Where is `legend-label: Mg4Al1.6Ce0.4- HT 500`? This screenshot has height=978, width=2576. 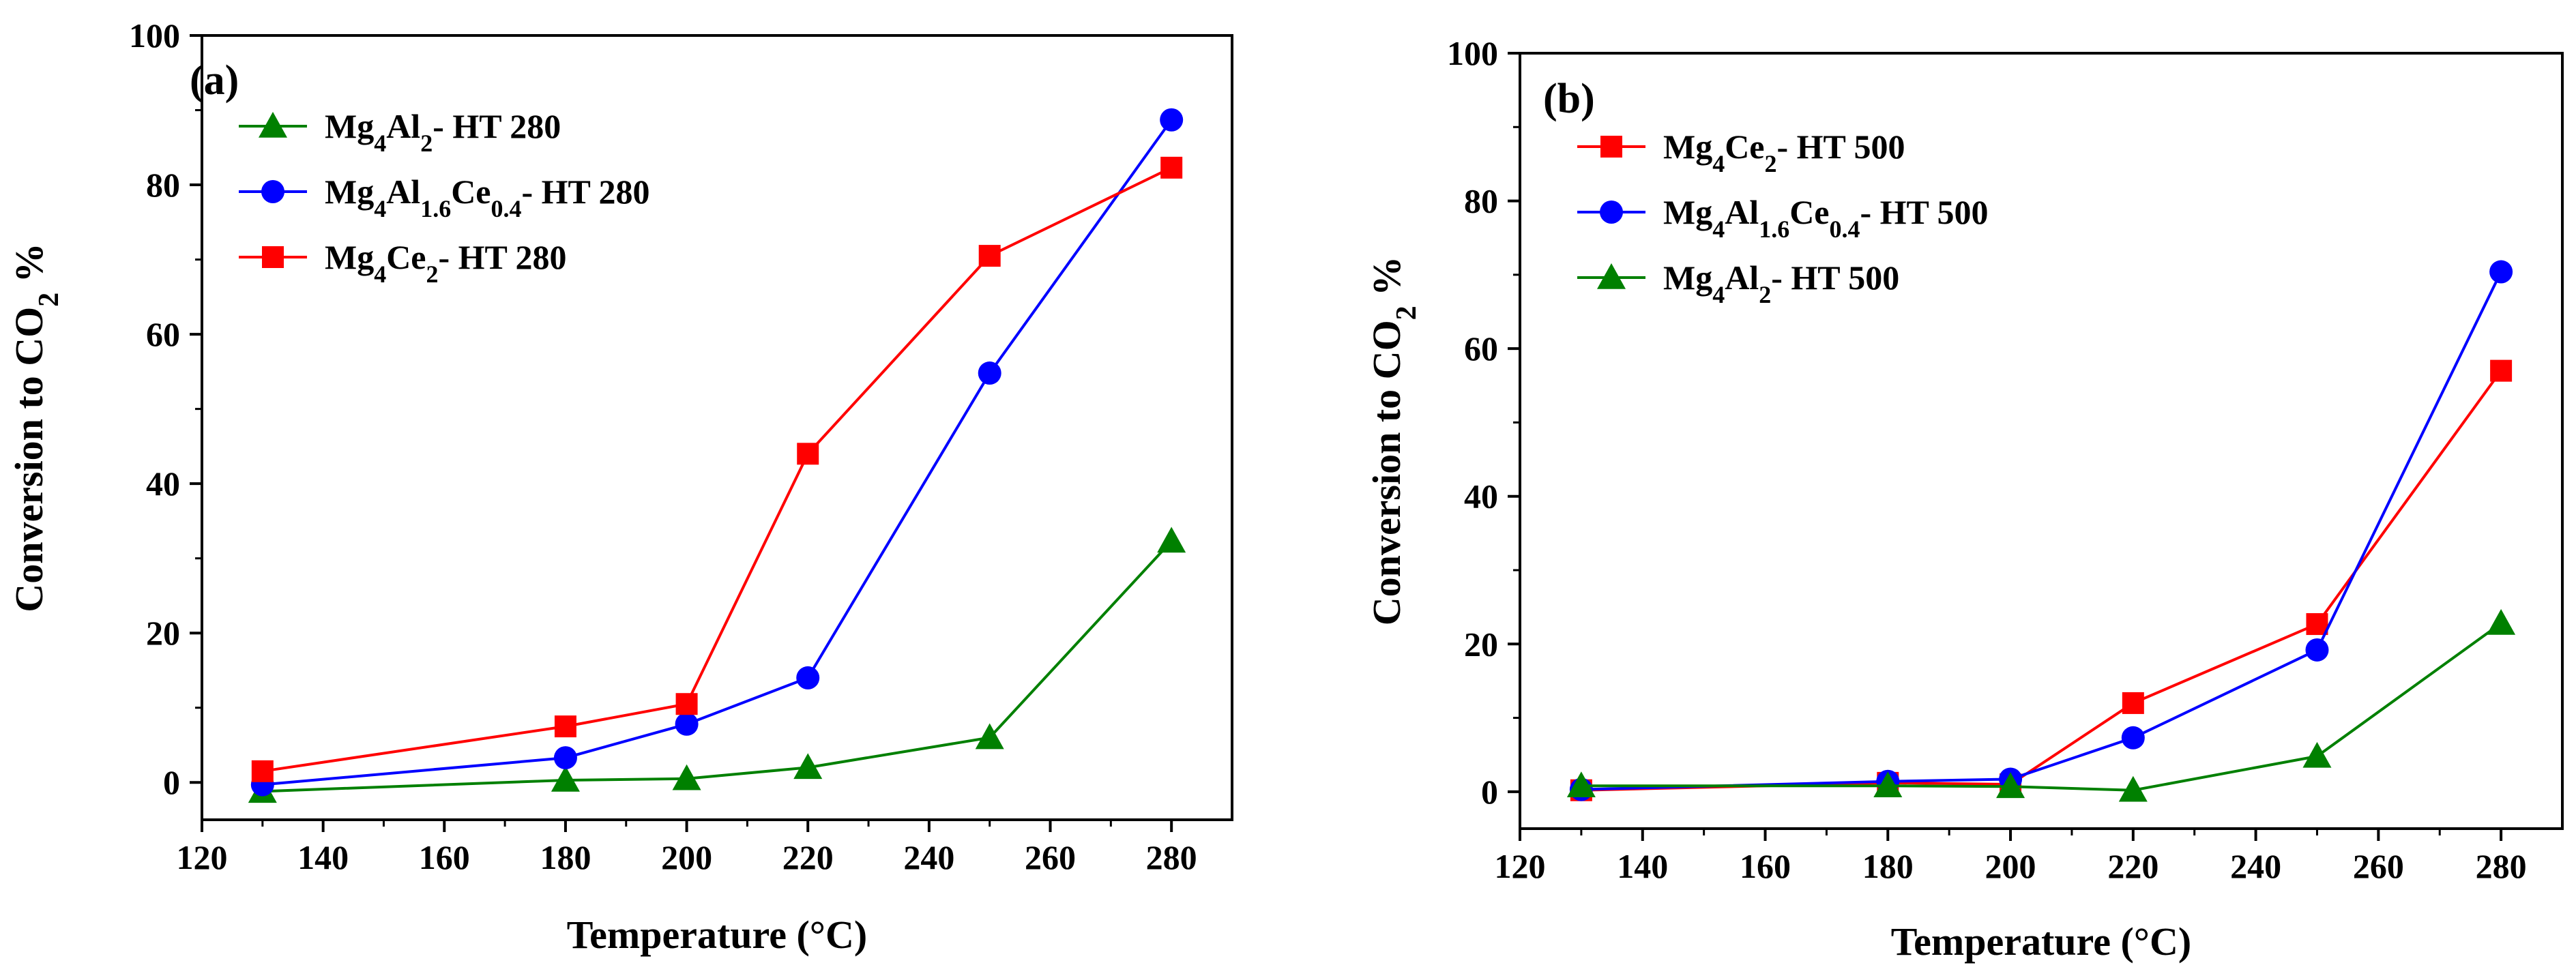
legend-label: Mg4Al1.6Ce0.4- HT 500 is located at coordinates (1826, 218).